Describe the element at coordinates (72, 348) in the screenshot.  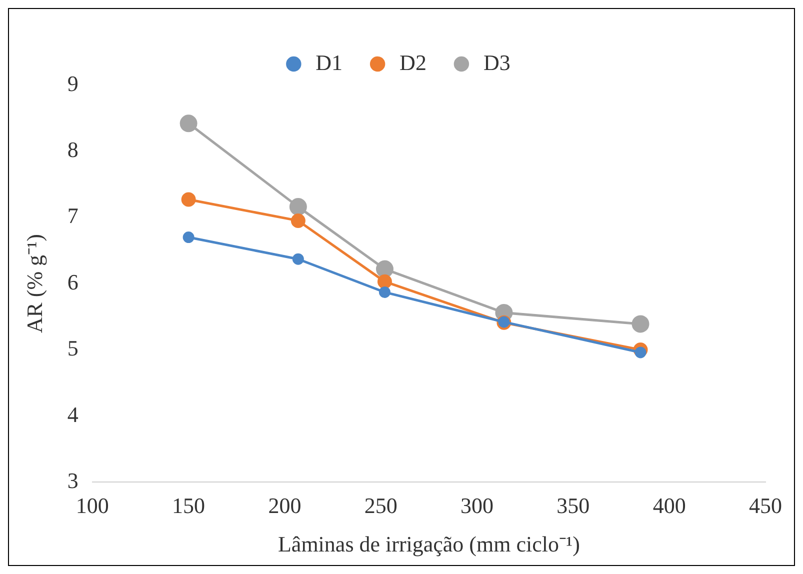
I see `y-tick-label: 5` at that location.